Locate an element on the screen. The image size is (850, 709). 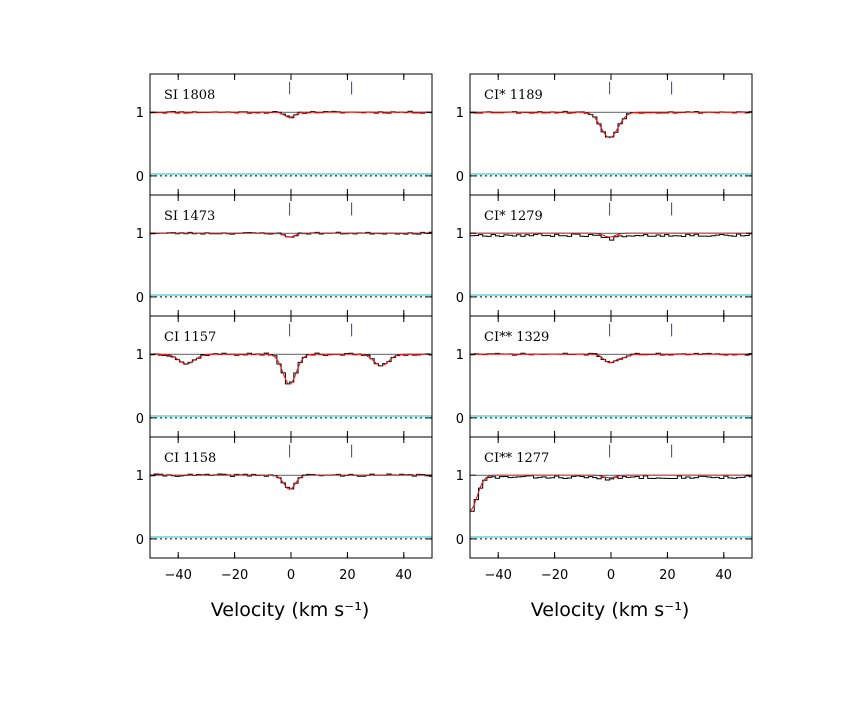
x-axis-title-right: Velocity (km s⁻¹) is located at coordinates (610, 610).